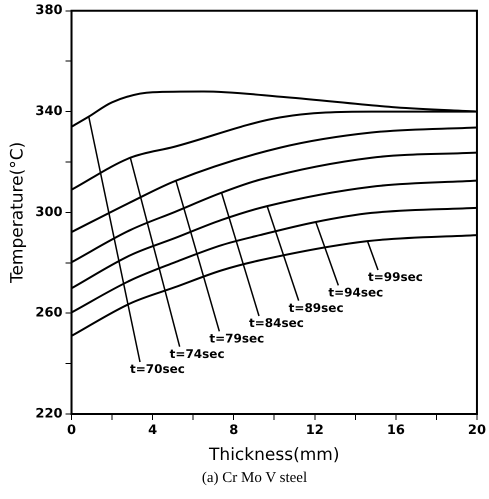  I want to click on annotation: t=84sec, so click(276, 323).